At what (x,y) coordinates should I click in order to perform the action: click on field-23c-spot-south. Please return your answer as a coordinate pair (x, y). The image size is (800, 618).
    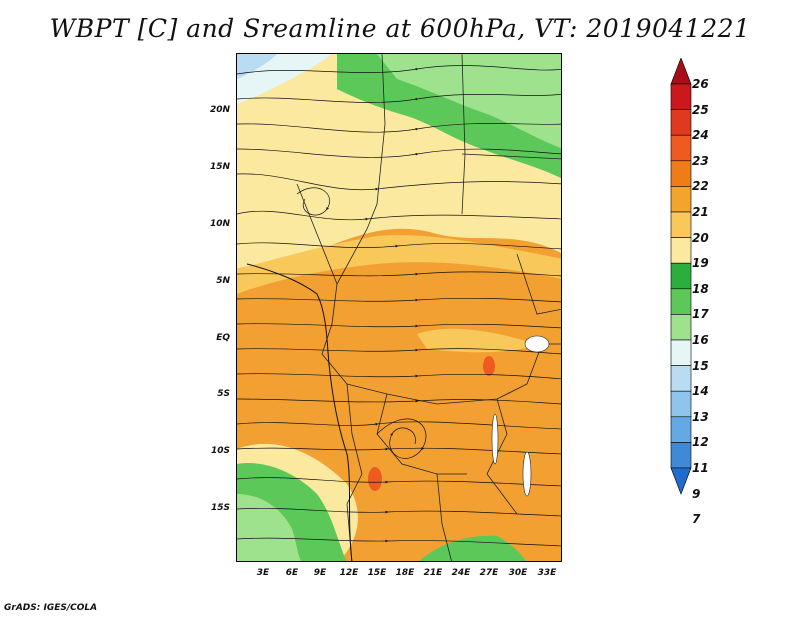
    Looking at the image, I should click on (375, 479).